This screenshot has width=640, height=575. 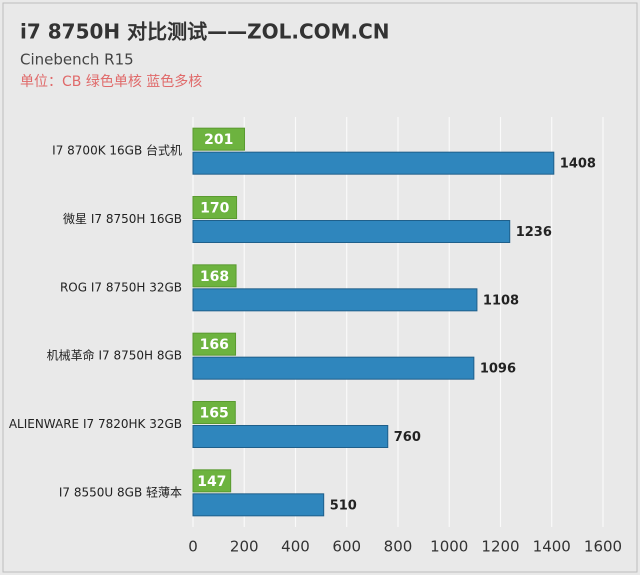 I want to click on x-tick-label: 400, so click(x=295, y=547).